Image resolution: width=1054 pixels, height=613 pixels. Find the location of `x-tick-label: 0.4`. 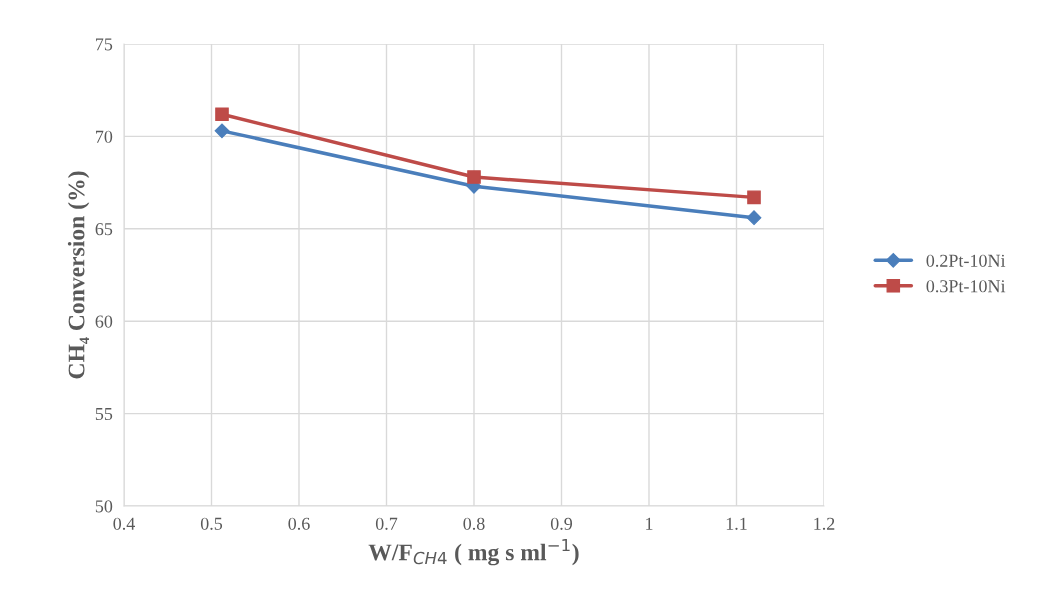

x-tick-label: 0.4 is located at coordinates (124, 523).